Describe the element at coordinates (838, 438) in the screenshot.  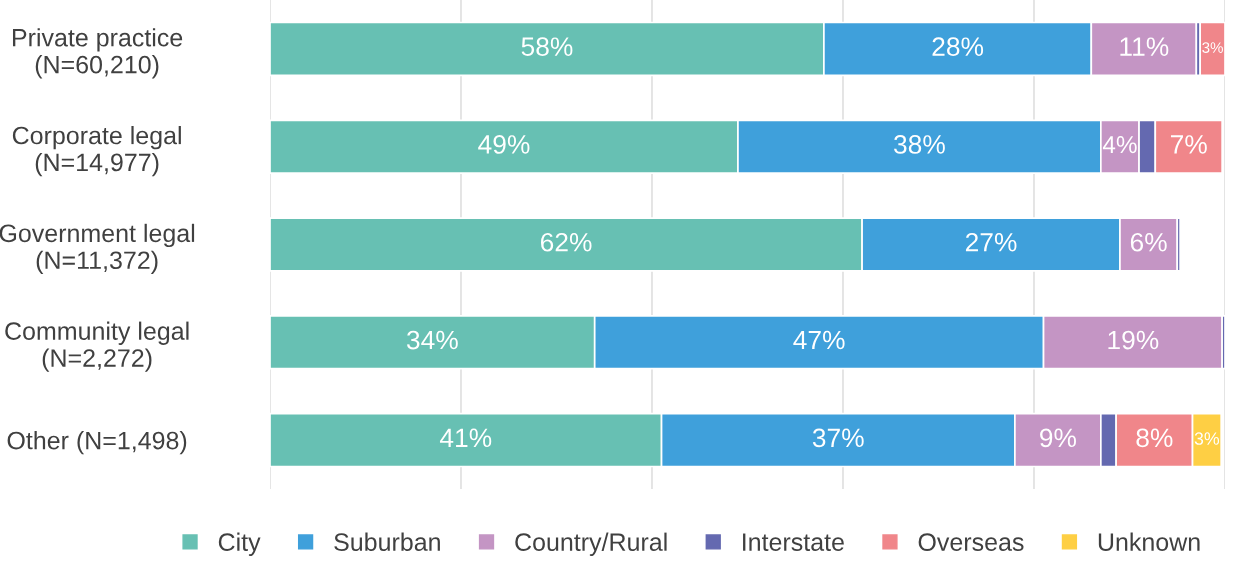
I see `data-label: 37%` at that location.